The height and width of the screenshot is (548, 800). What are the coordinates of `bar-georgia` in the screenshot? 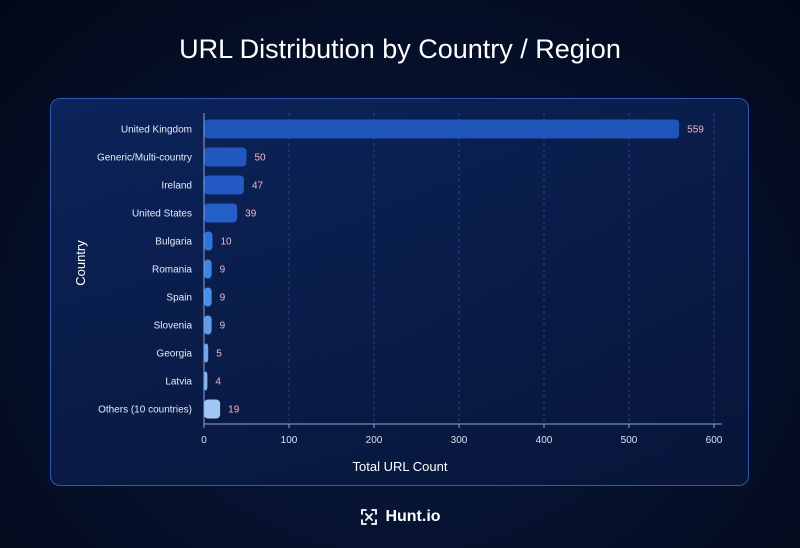 It's located at (206, 353).